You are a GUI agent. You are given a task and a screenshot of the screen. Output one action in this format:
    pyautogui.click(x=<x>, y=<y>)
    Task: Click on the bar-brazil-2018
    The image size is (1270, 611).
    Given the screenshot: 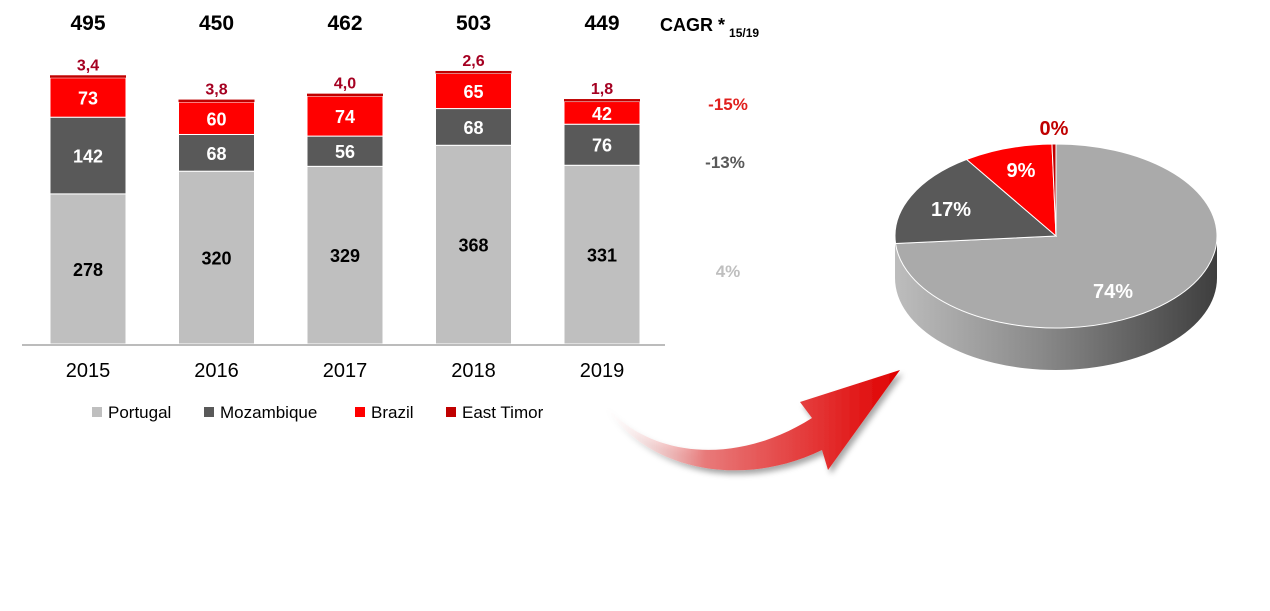 What is the action you would take?
    pyautogui.click(x=473, y=91)
    